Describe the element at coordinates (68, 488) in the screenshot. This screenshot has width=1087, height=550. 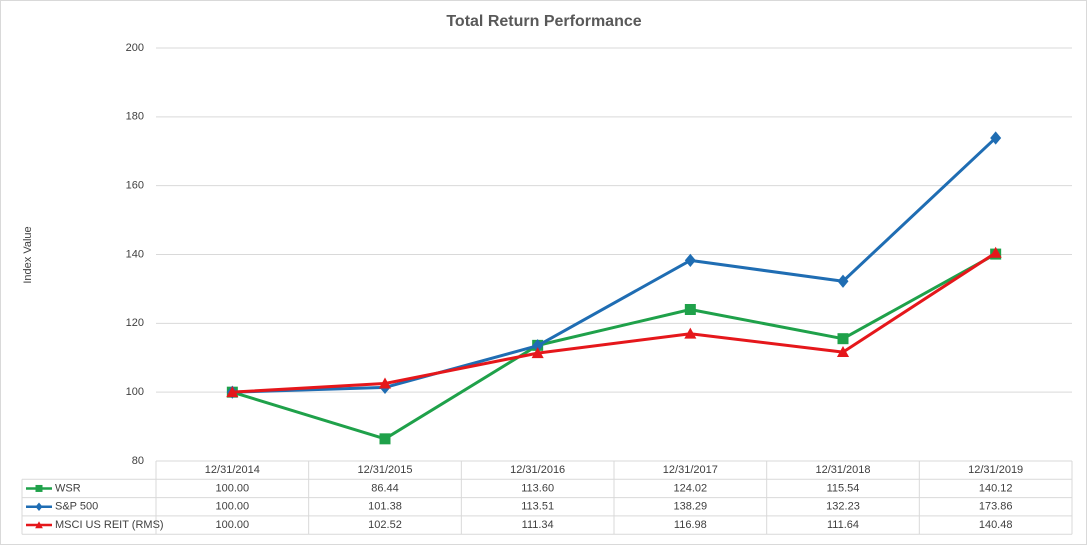
I see `legend-label: WSR` at that location.